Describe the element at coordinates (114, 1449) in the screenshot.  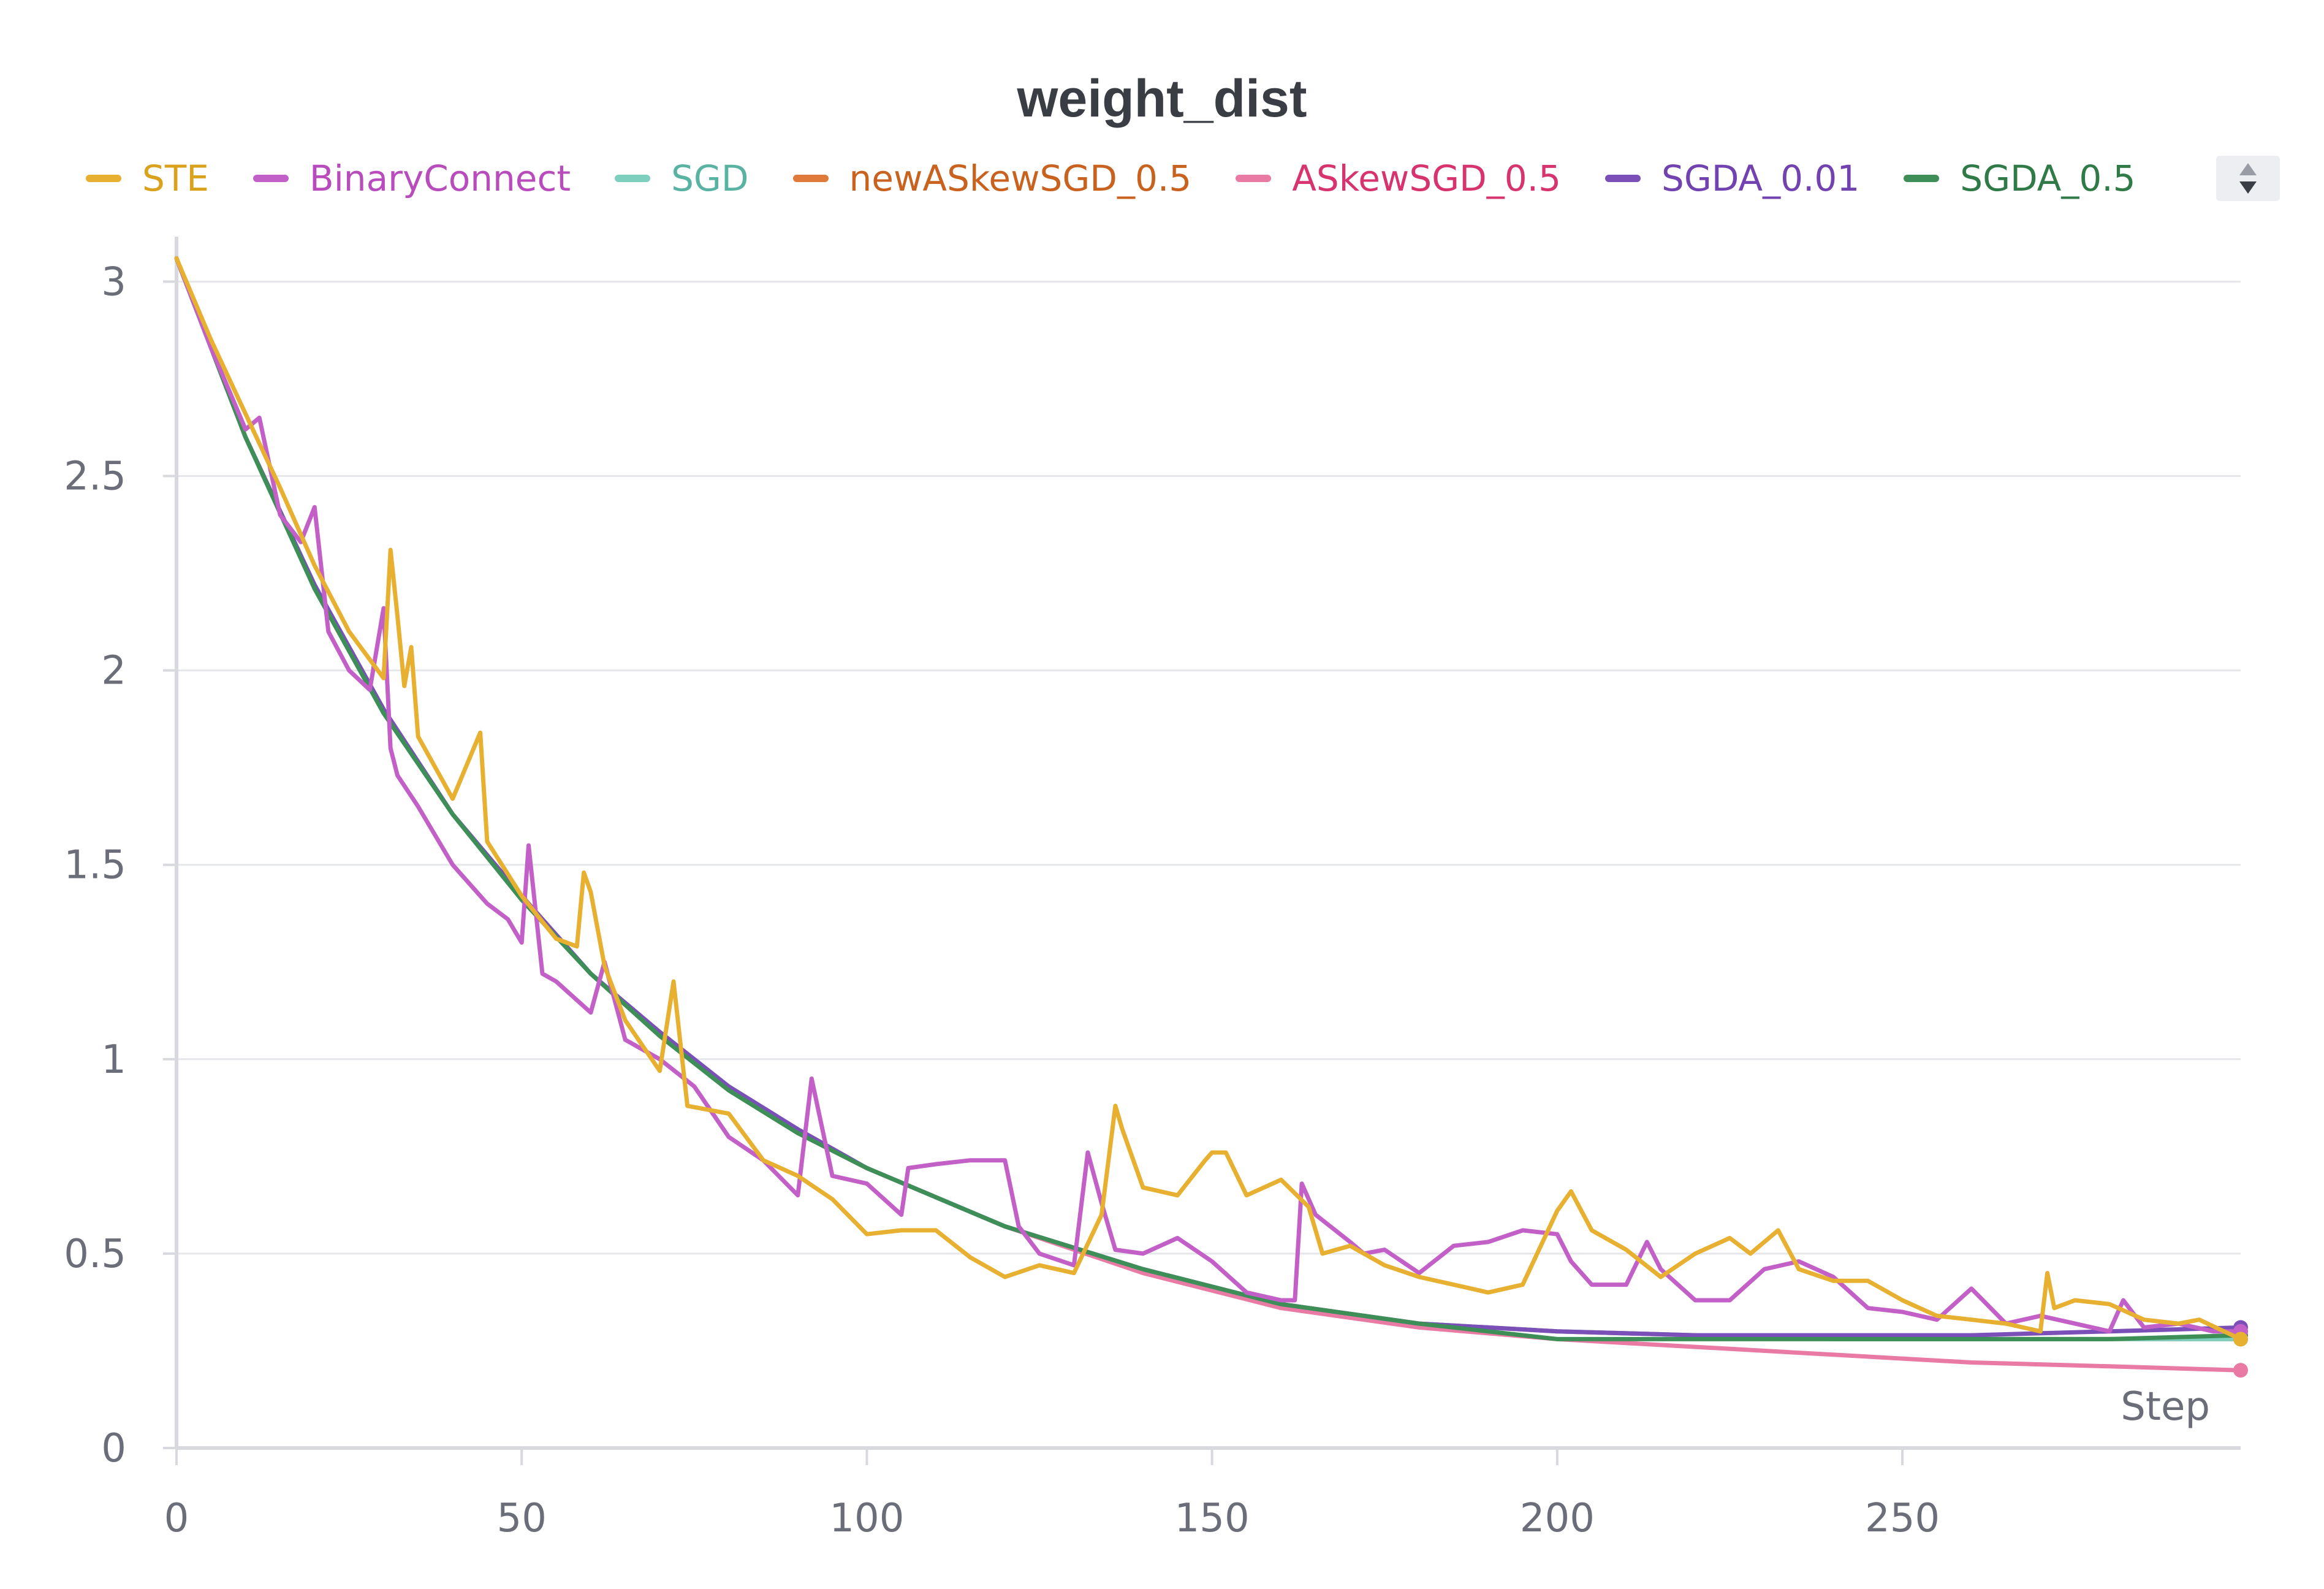
I see `y-tick-label: 0` at that location.